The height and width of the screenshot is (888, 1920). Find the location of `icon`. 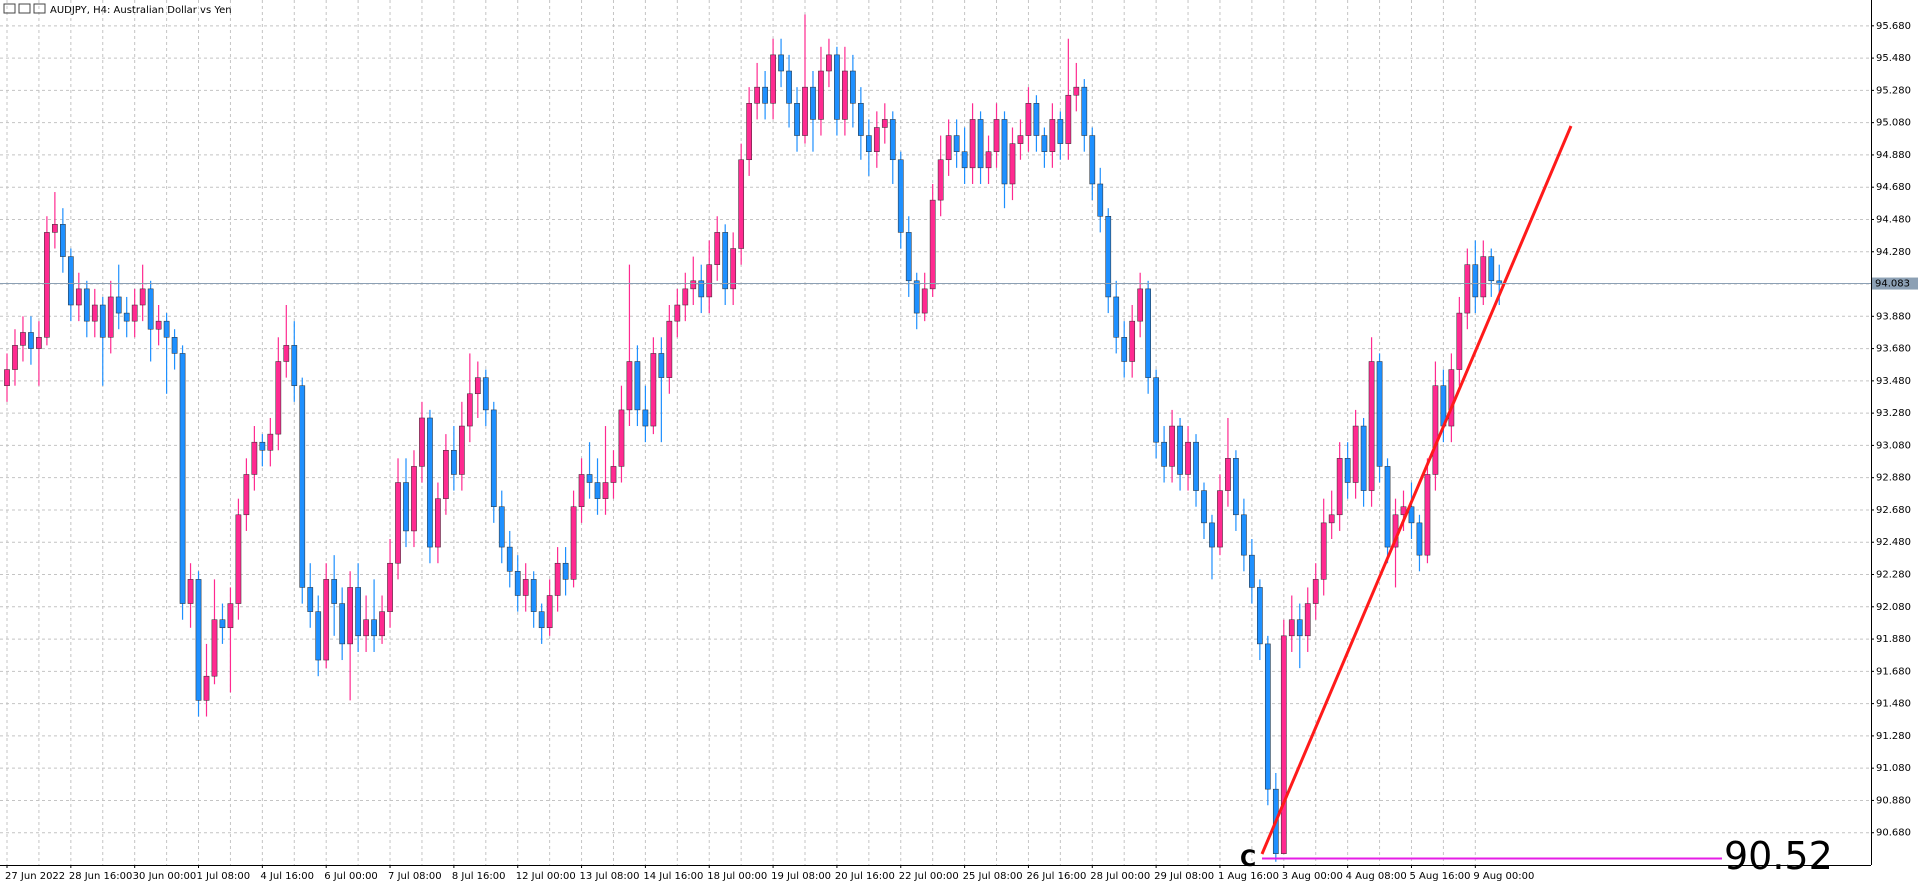

icon is located at coordinates (9, 8).